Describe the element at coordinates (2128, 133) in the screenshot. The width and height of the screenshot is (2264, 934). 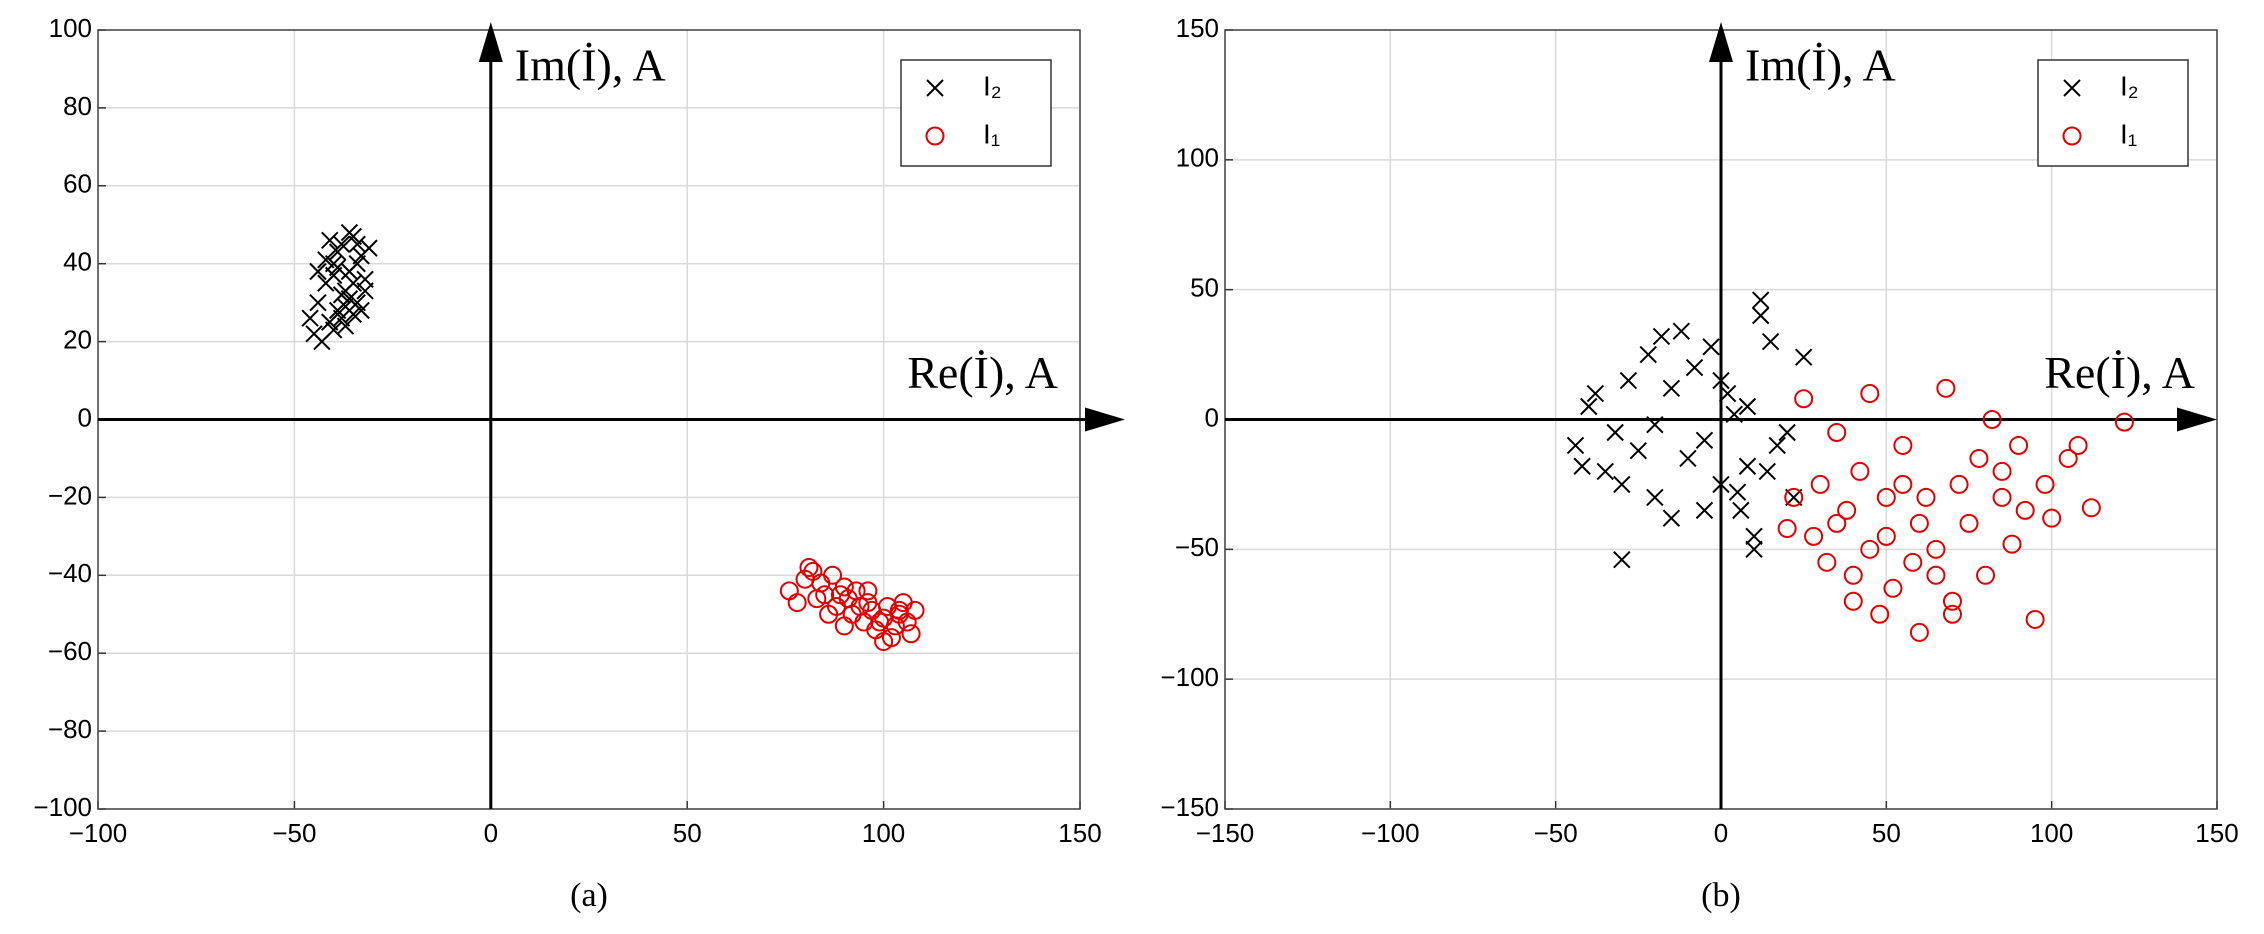
I see `legend-label: I₁` at that location.